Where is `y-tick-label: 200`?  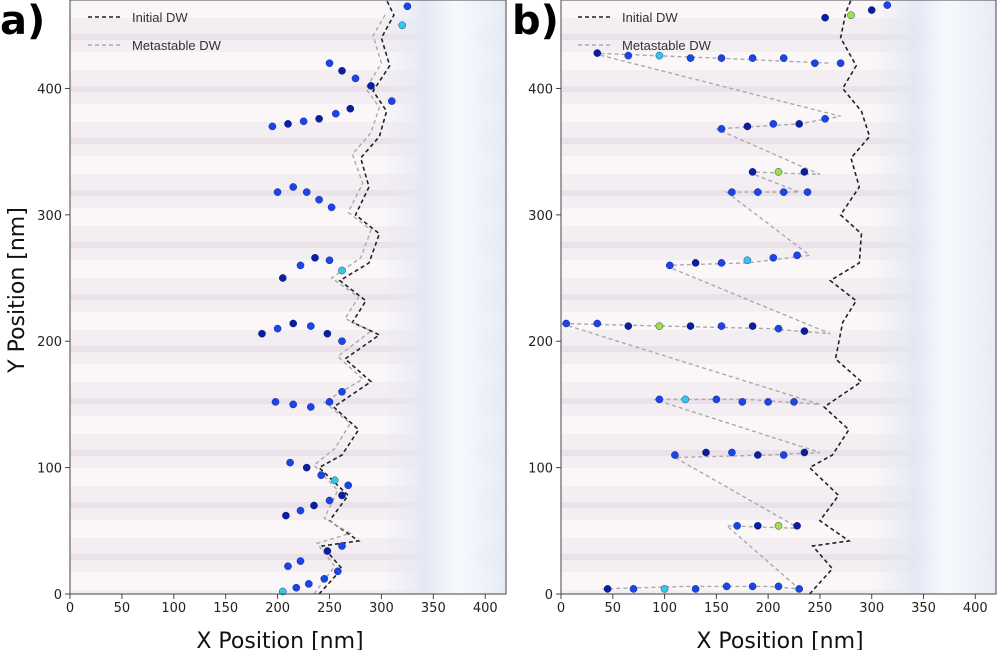 y-tick-label: 200 is located at coordinates (540, 342).